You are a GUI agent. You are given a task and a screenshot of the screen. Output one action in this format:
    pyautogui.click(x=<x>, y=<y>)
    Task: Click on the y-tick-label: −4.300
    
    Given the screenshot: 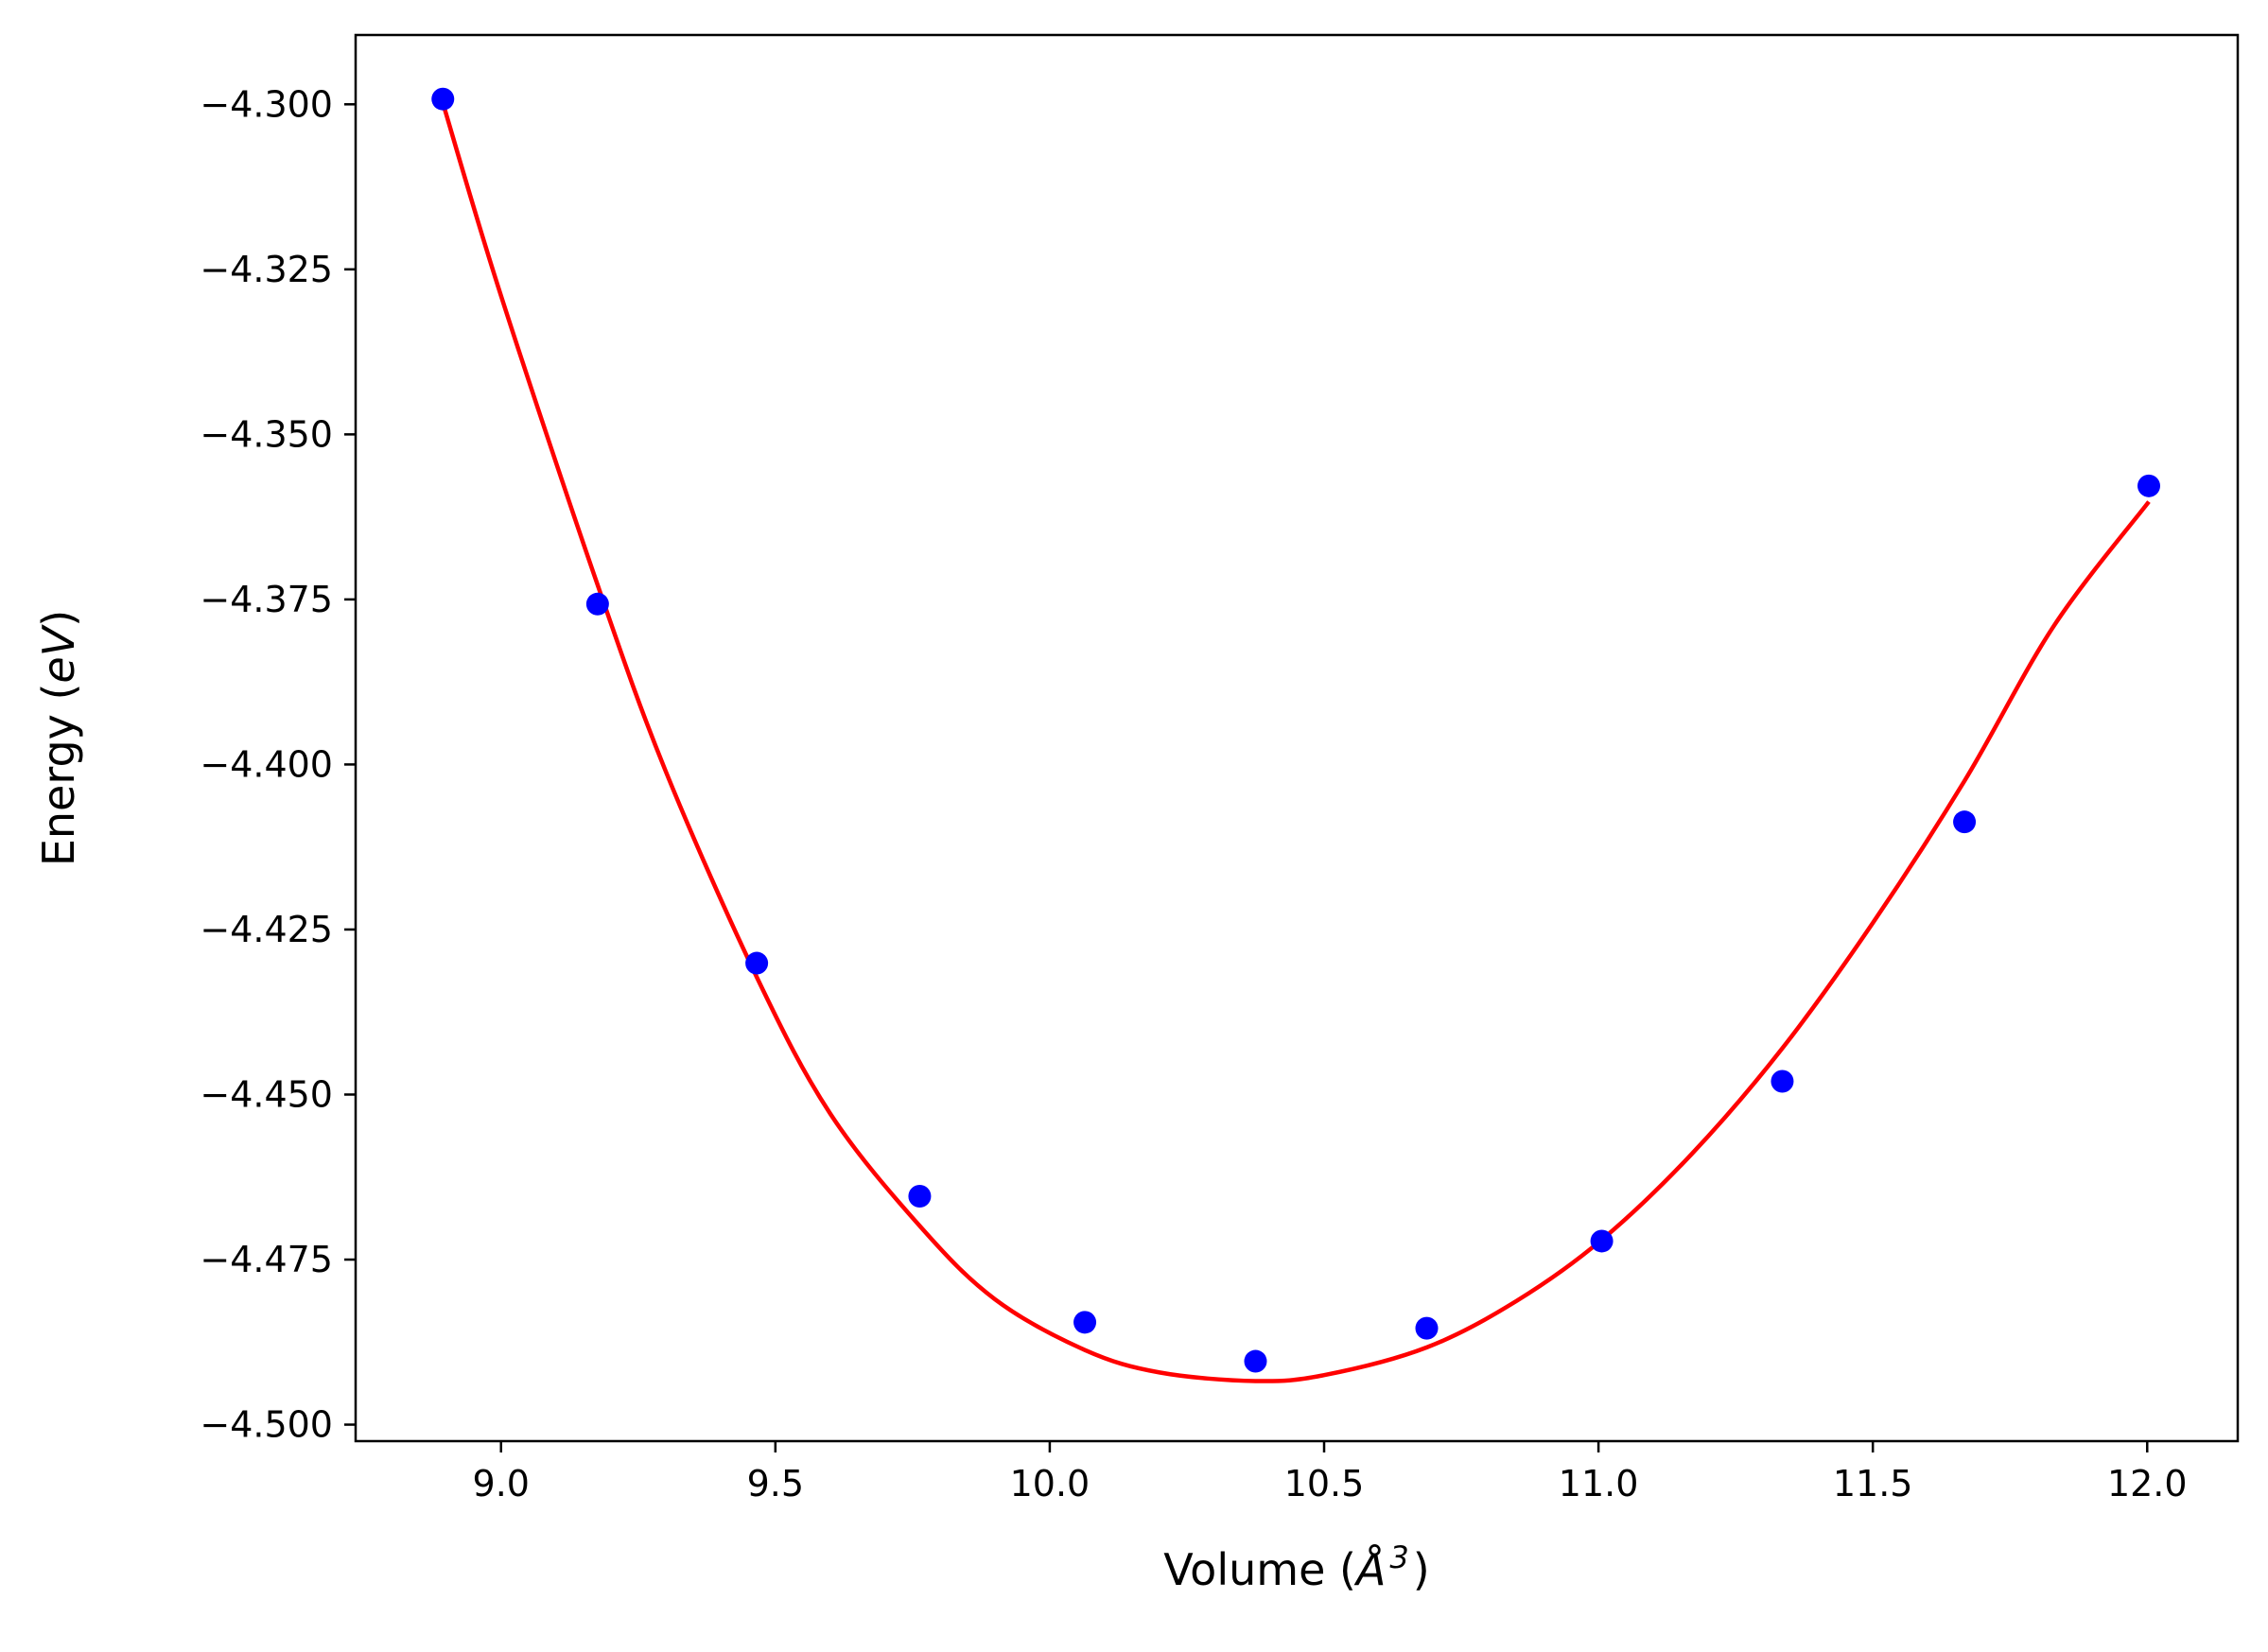 What is the action you would take?
    pyautogui.click(x=266, y=104)
    